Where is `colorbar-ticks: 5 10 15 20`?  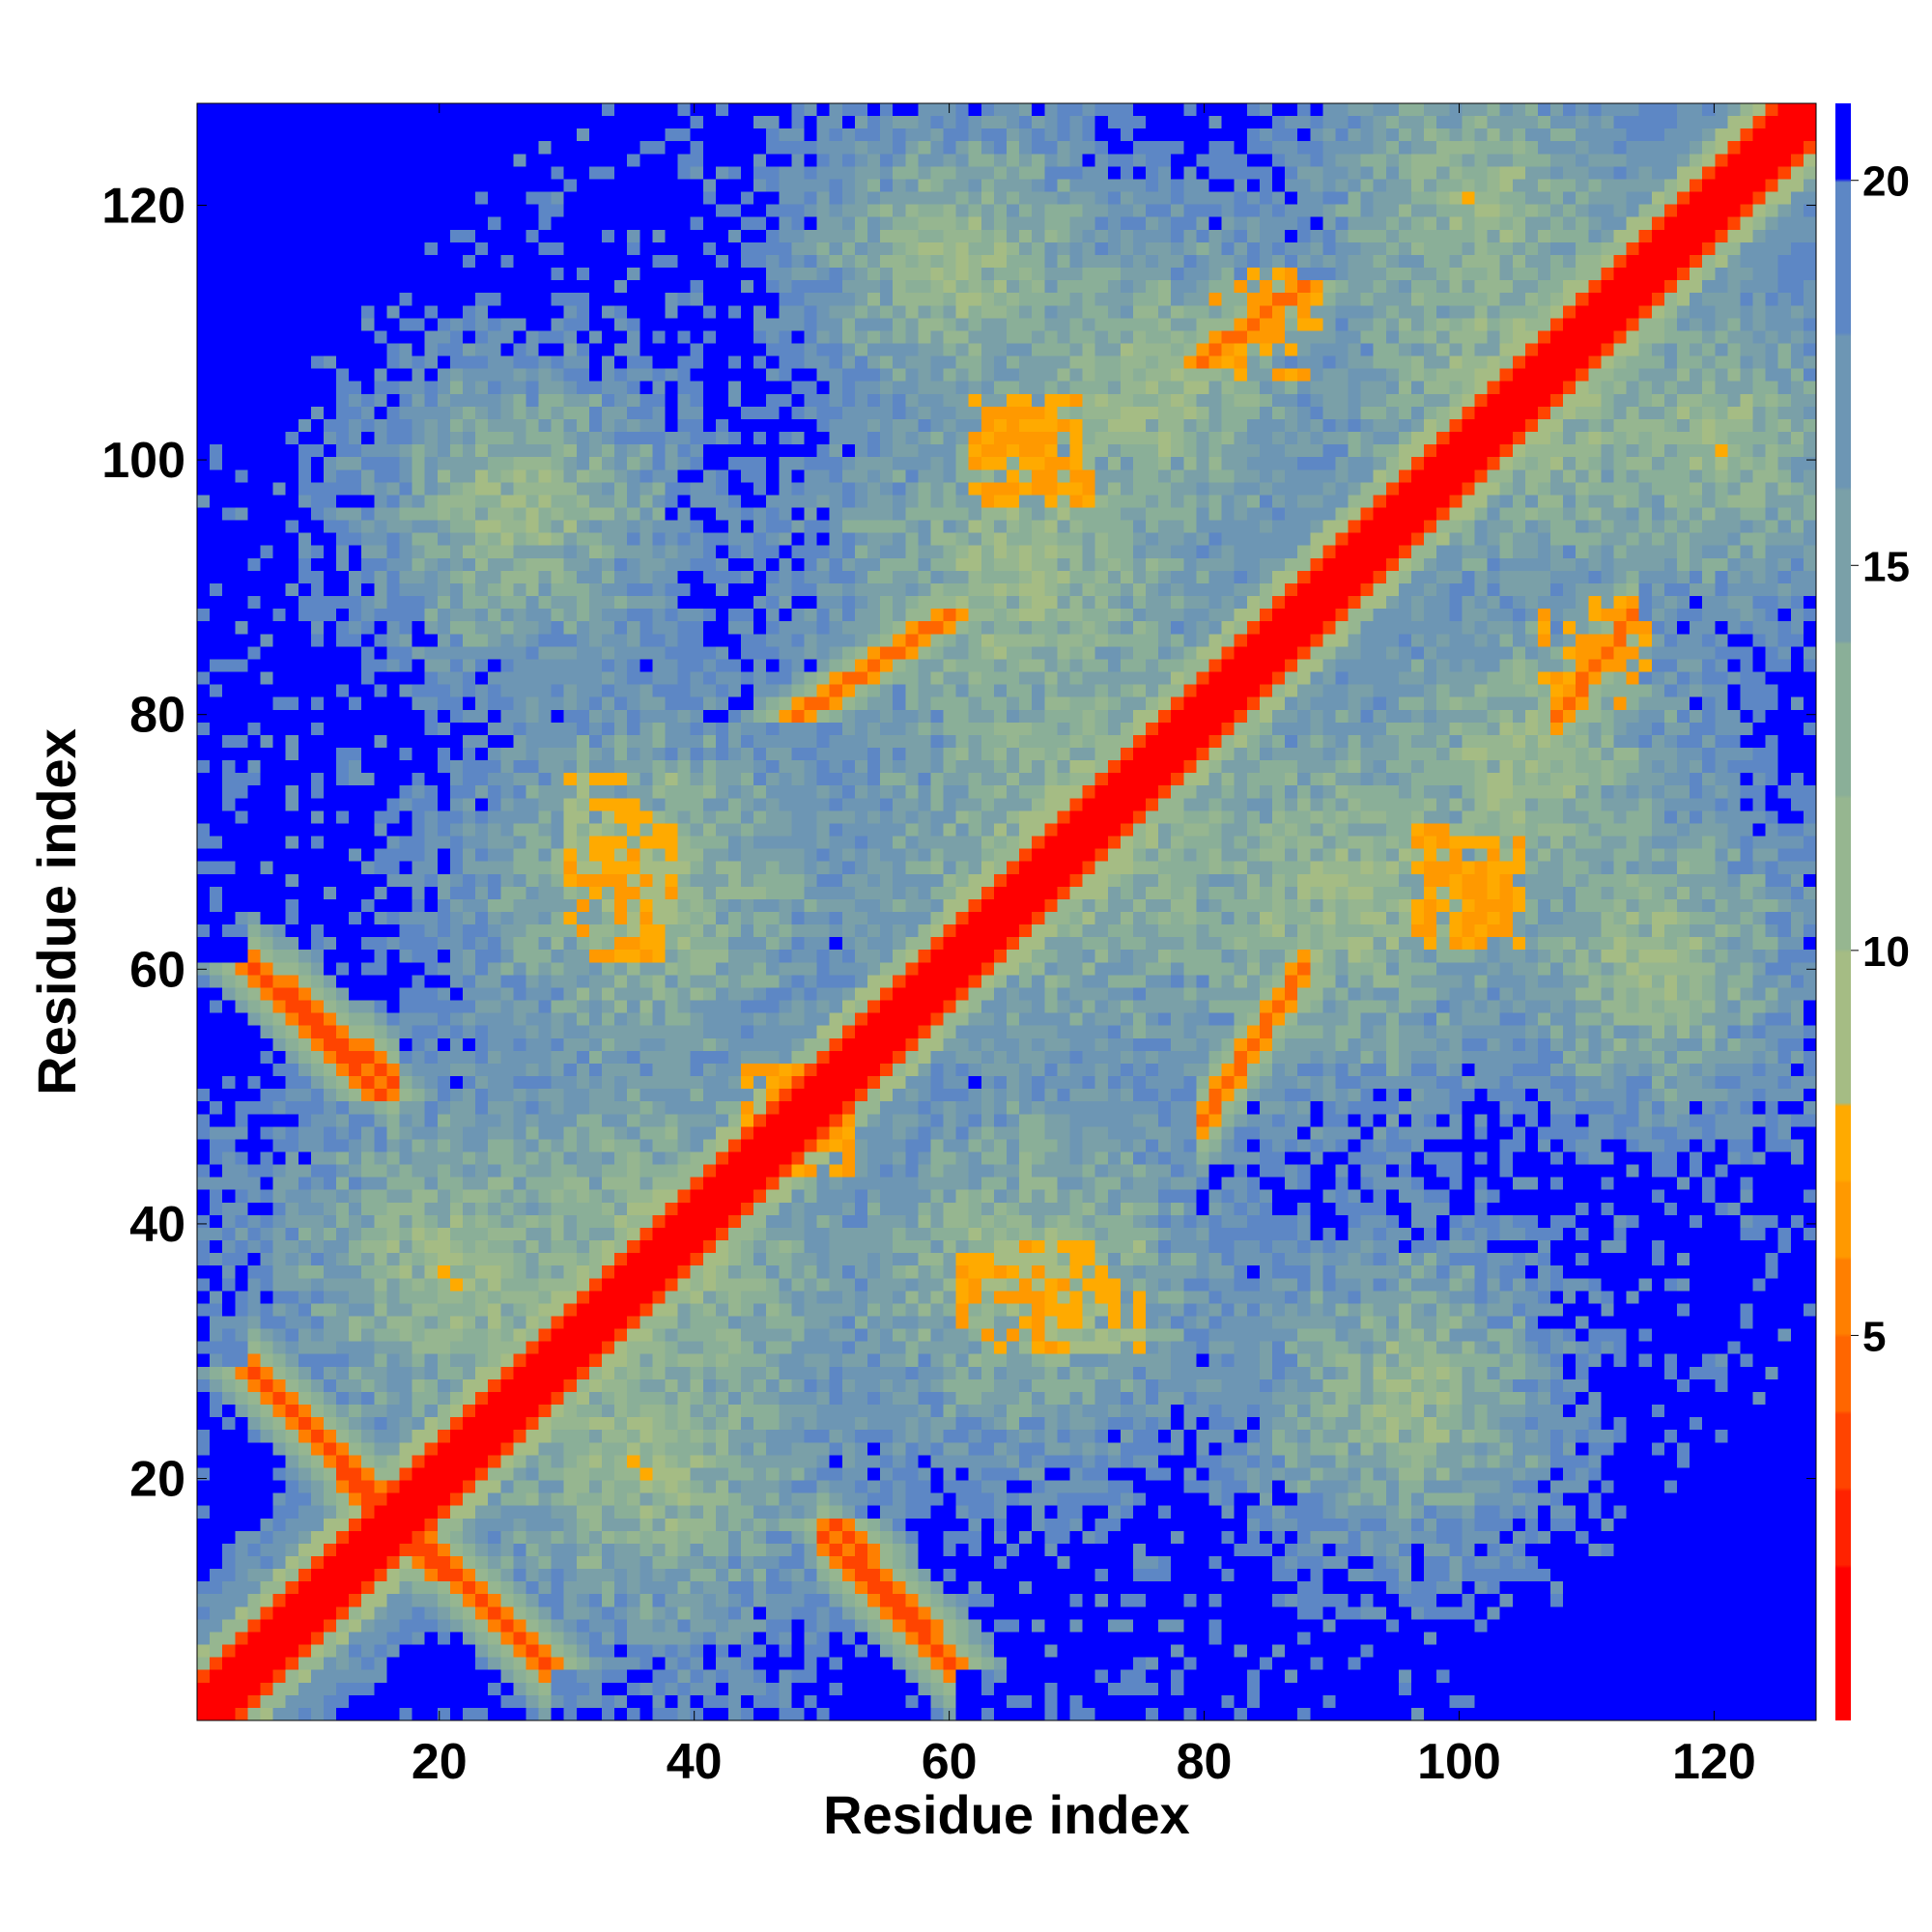 colorbar-ticks: 5 10 15 20 is located at coordinates (1880, 759).